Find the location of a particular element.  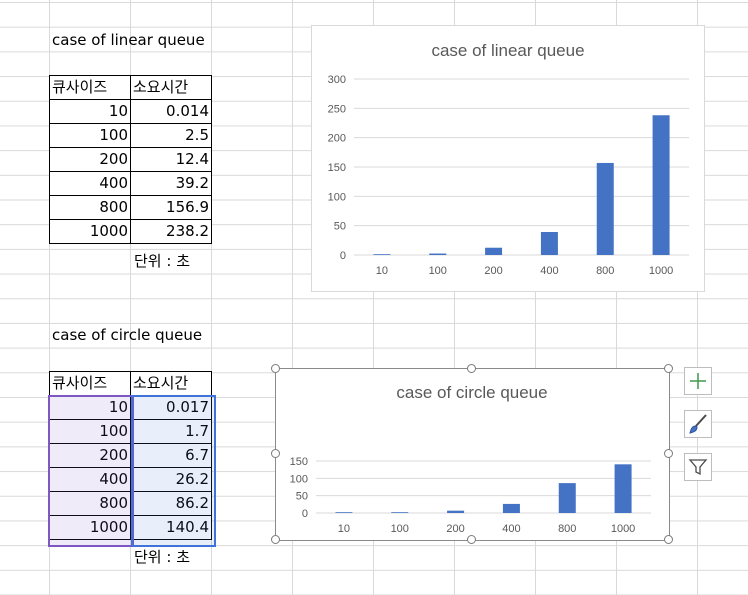

table-row: 400 26.2 is located at coordinates (130, 479).